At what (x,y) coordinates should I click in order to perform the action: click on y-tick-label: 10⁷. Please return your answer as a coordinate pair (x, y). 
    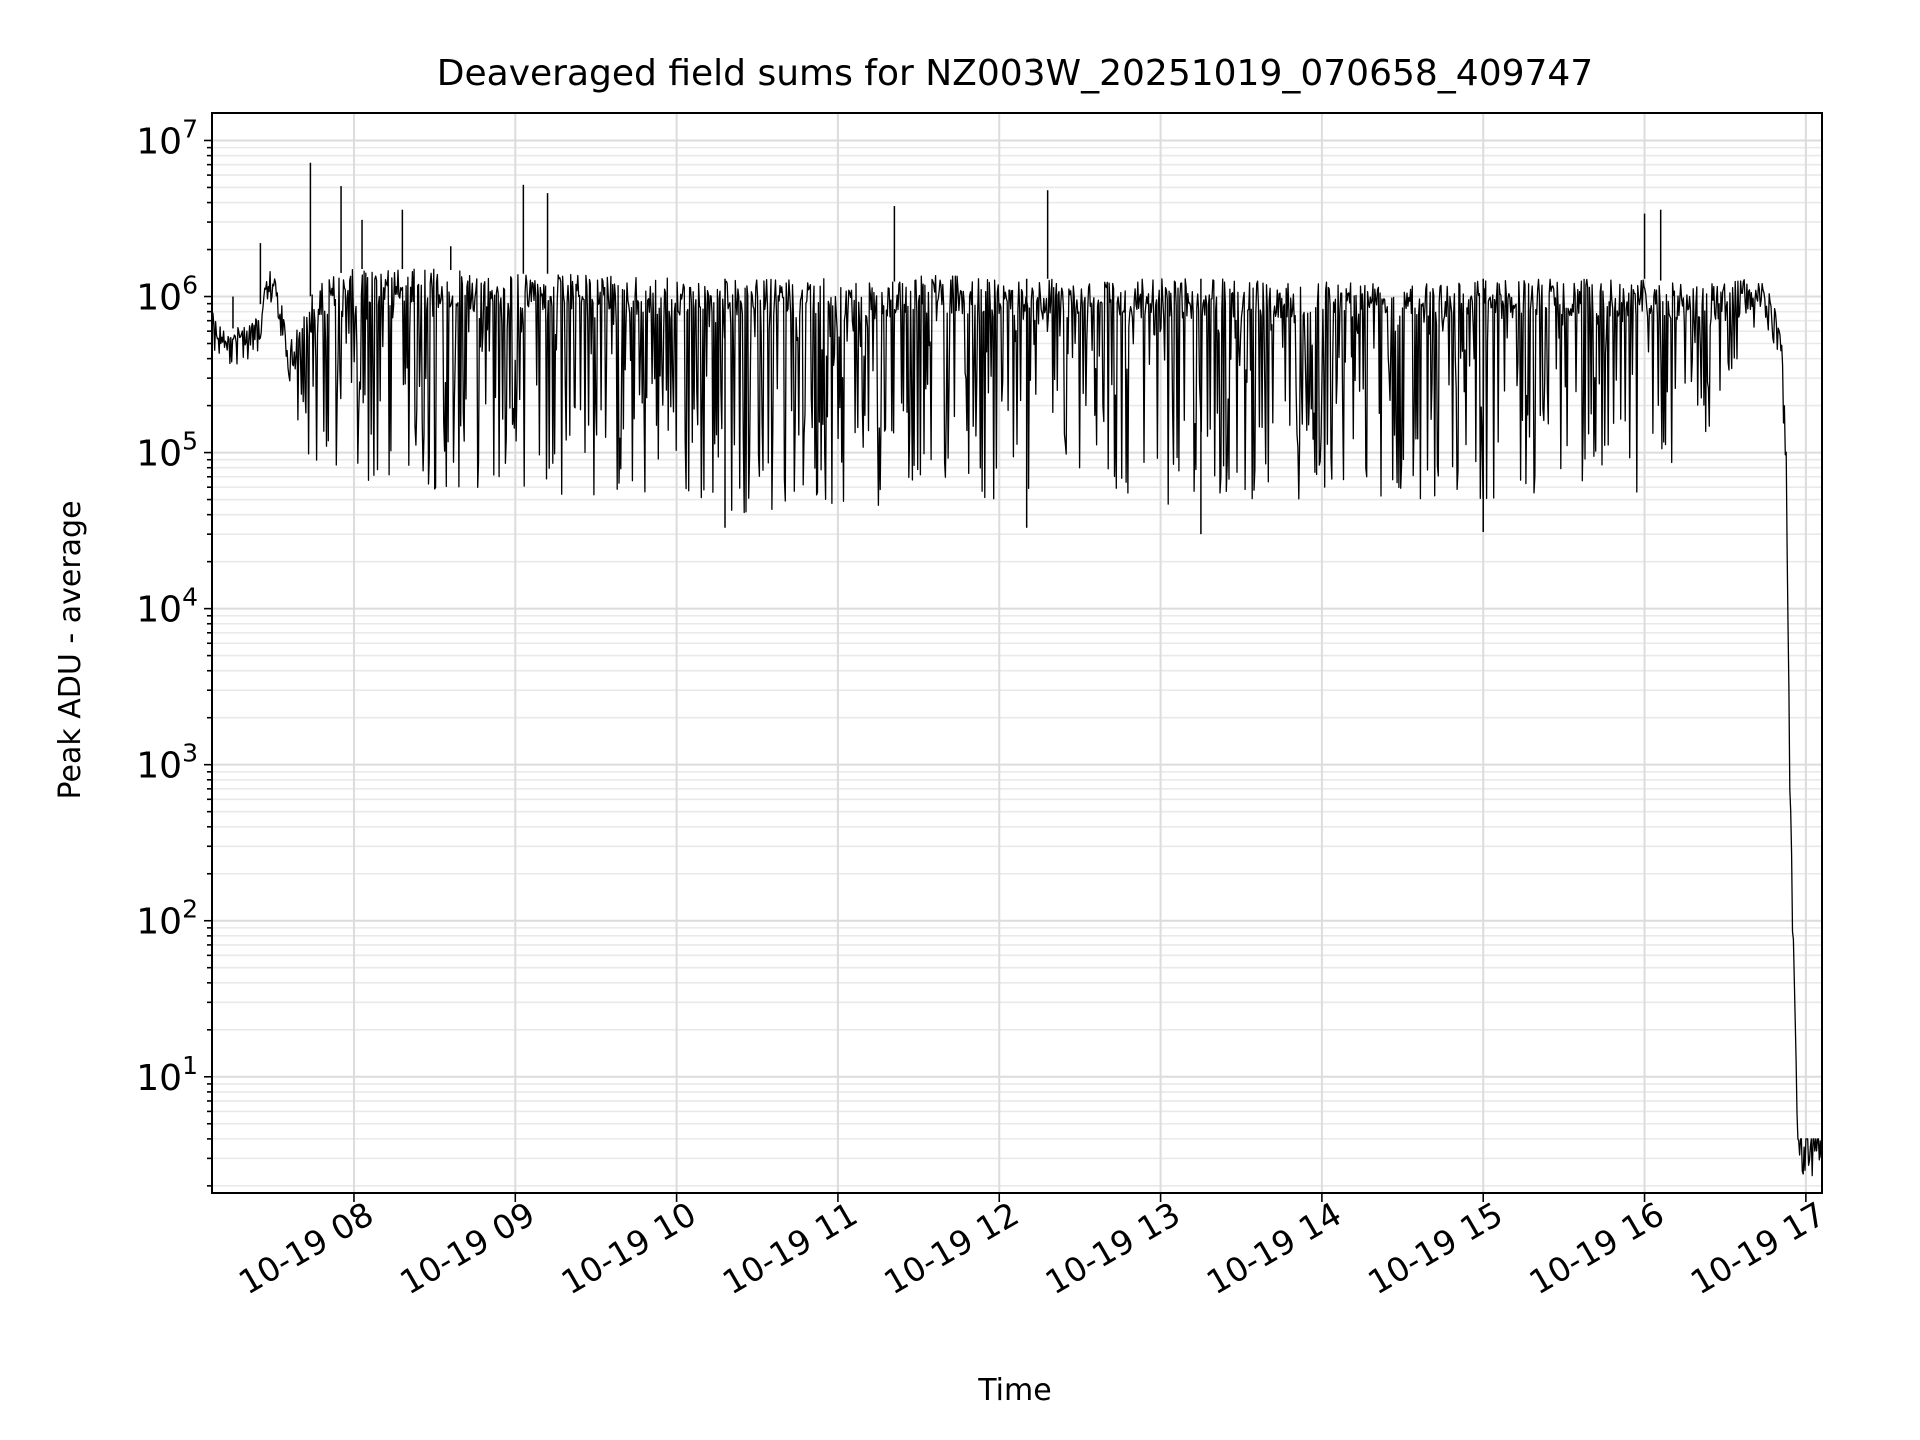
    Looking at the image, I should click on (167, 138).